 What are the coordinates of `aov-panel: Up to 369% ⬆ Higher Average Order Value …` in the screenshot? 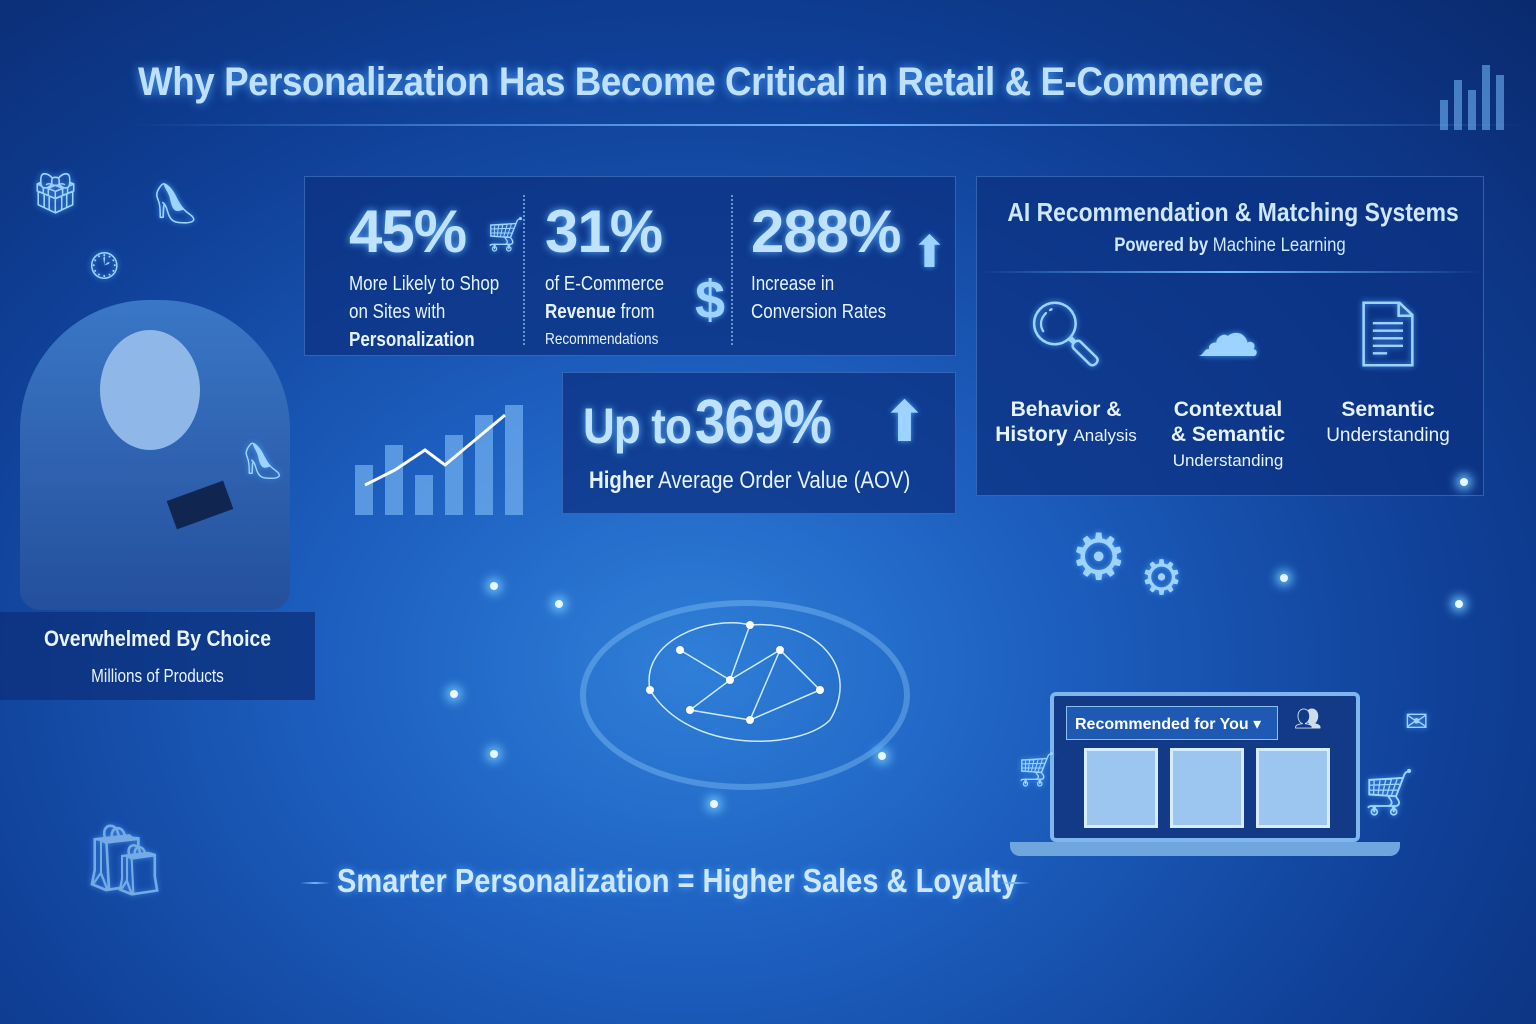 It's located at (759, 443).